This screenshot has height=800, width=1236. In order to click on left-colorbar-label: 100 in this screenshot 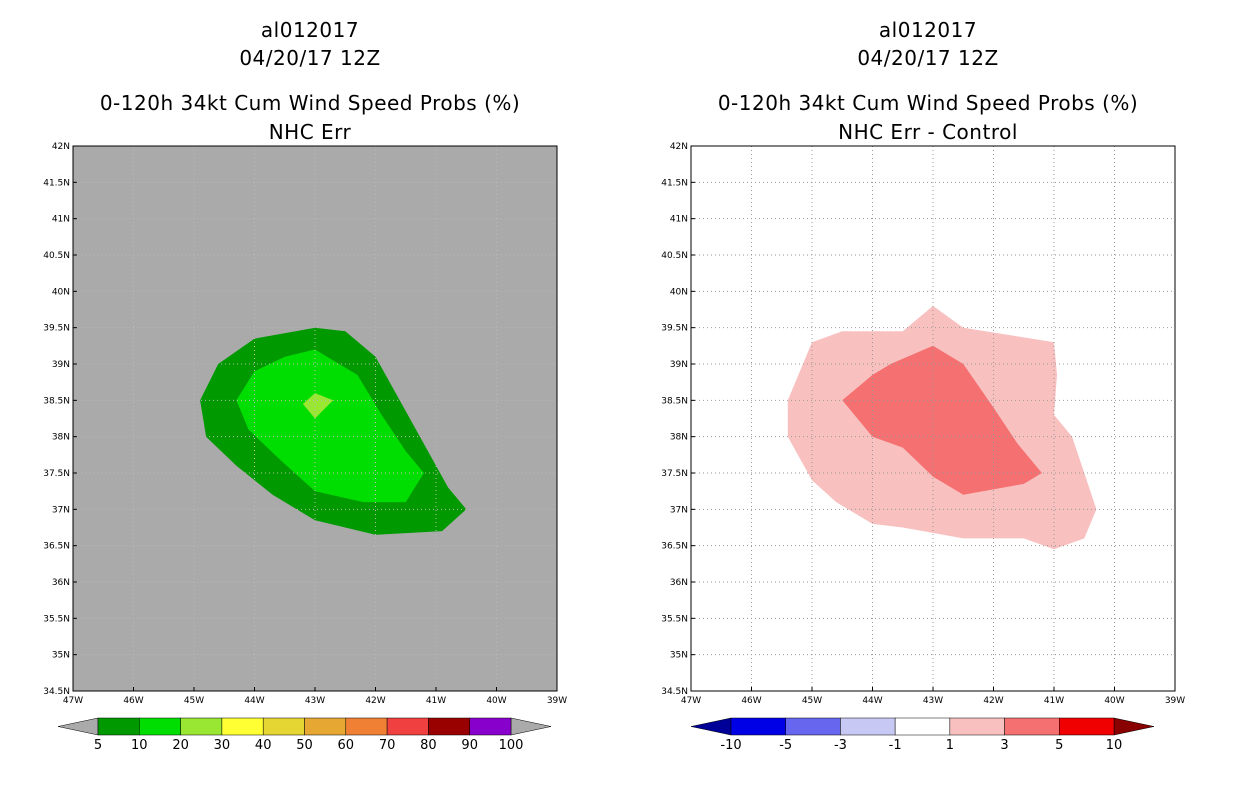, I will do `click(511, 745)`.